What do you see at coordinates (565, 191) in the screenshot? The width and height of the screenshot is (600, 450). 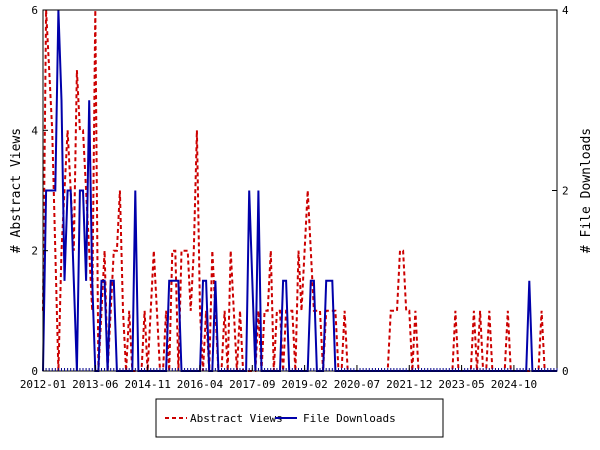 I see `y2-tick-label: 2` at bounding box center [565, 191].